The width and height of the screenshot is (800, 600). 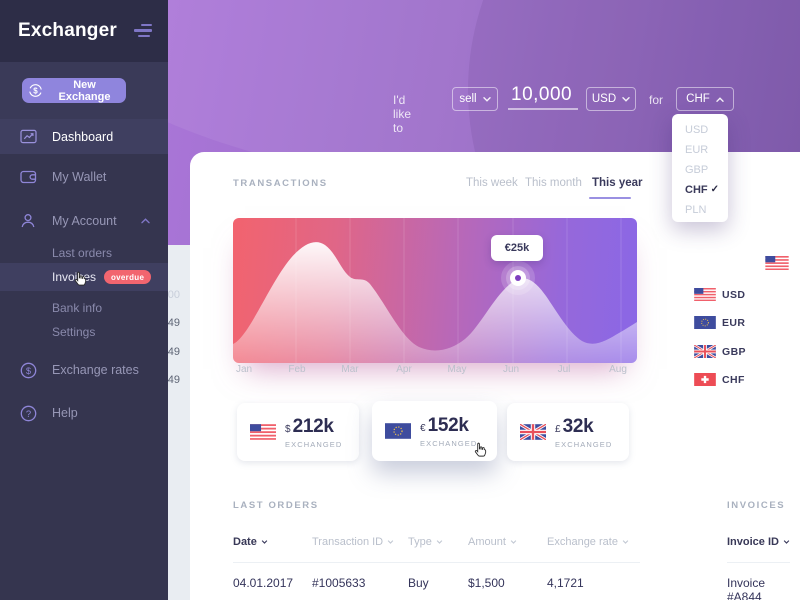 I want to click on order-type: Buy, so click(x=418, y=583).